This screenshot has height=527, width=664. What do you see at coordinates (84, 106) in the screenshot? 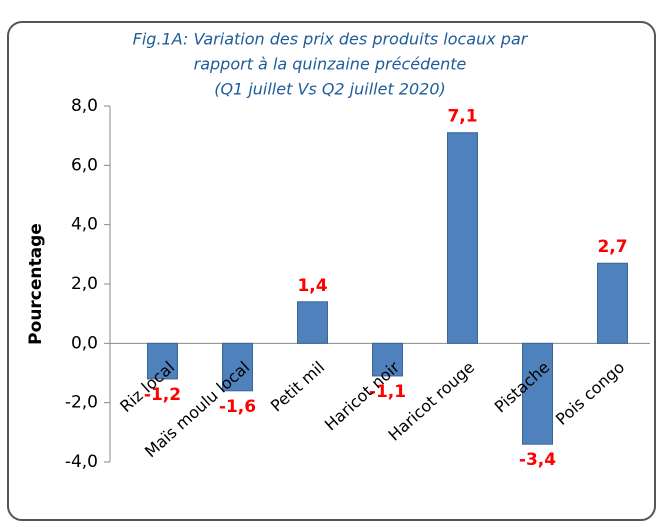
I see `y-tick-label: 8,0` at bounding box center [84, 106].